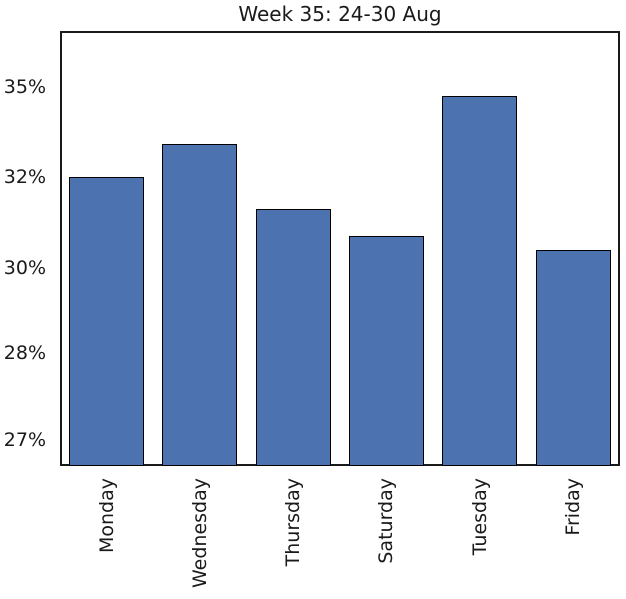  What do you see at coordinates (24, 268) in the screenshot?
I see `y-tick-label-30: 30%` at bounding box center [24, 268].